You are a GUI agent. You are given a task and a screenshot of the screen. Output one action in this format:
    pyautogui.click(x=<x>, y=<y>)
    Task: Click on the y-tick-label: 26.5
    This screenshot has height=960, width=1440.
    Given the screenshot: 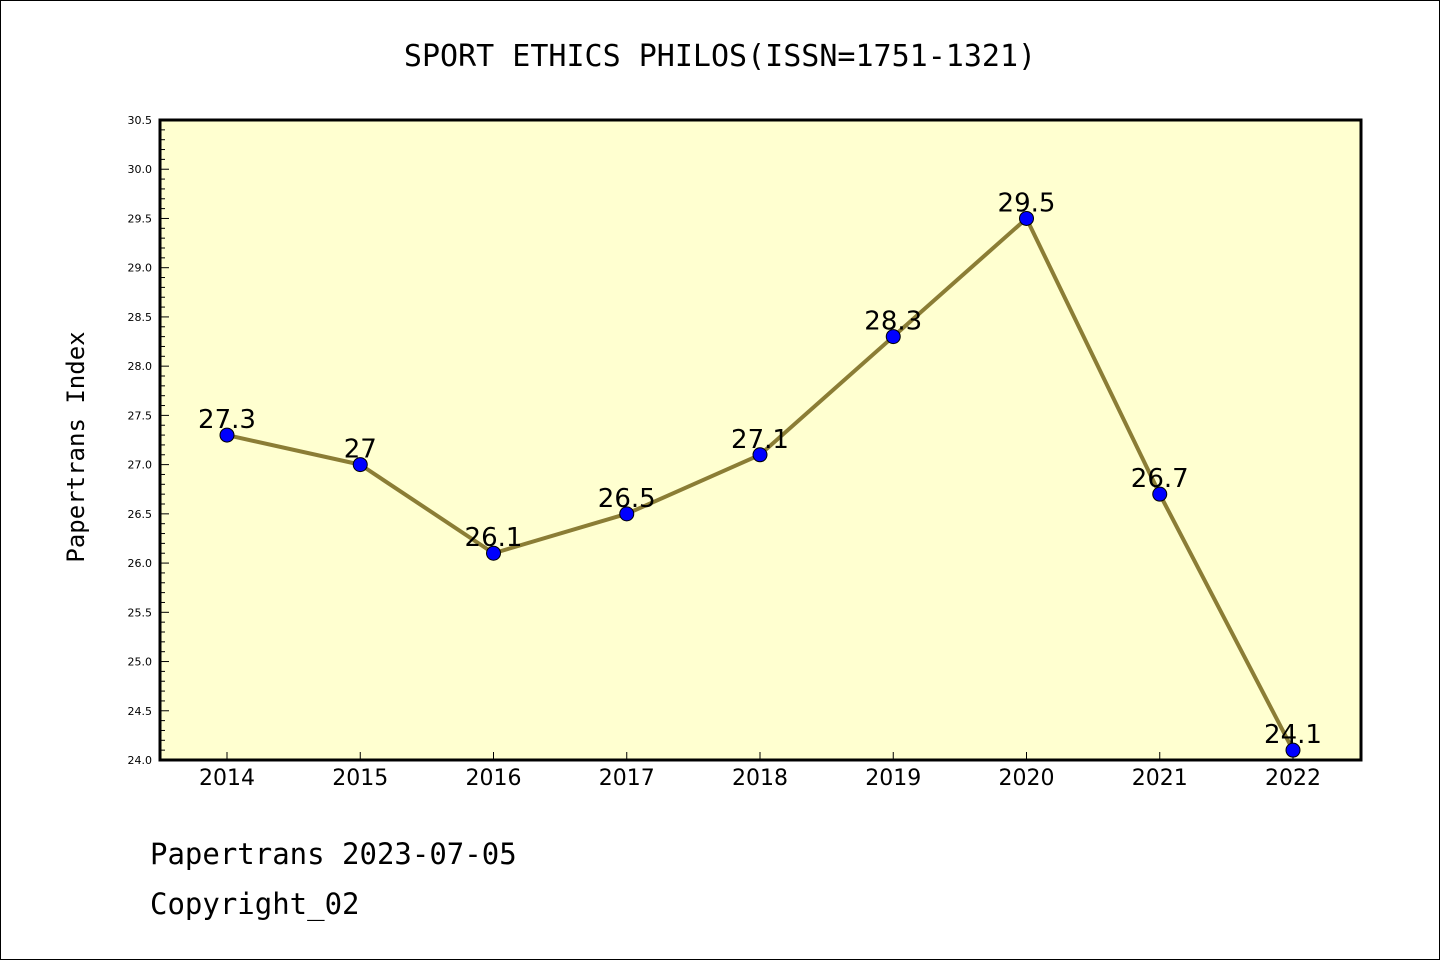 What is the action you would take?
    pyautogui.click(x=140, y=514)
    